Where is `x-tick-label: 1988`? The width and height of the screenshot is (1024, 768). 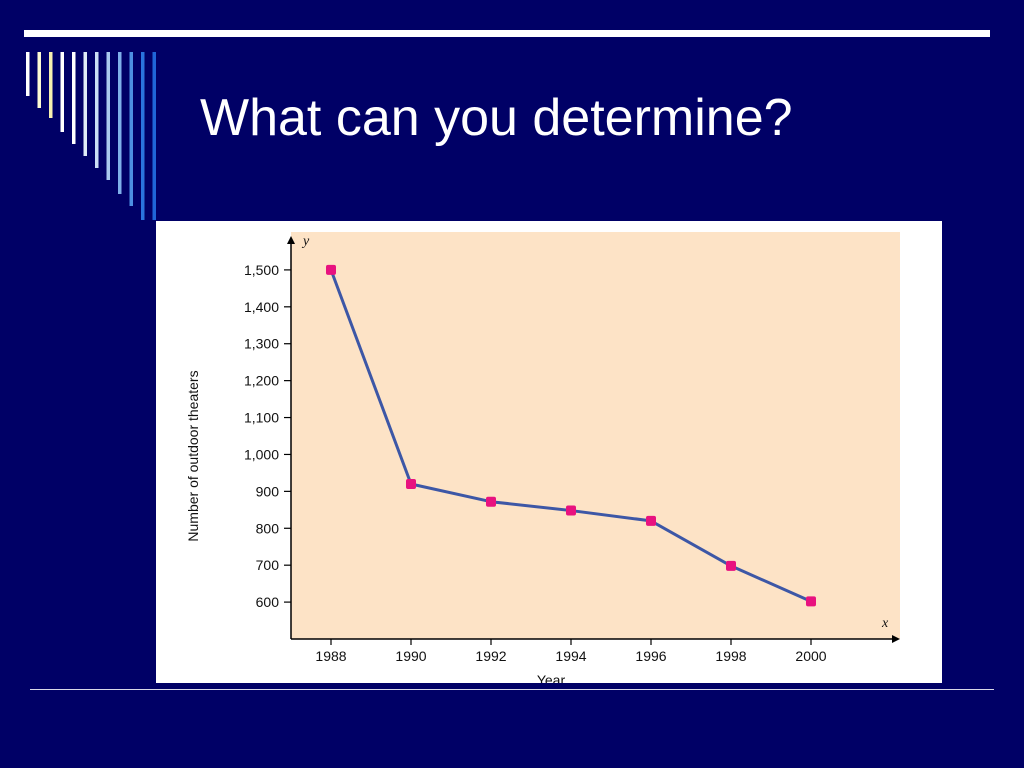
x-tick-label: 1988 is located at coordinates (330, 656).